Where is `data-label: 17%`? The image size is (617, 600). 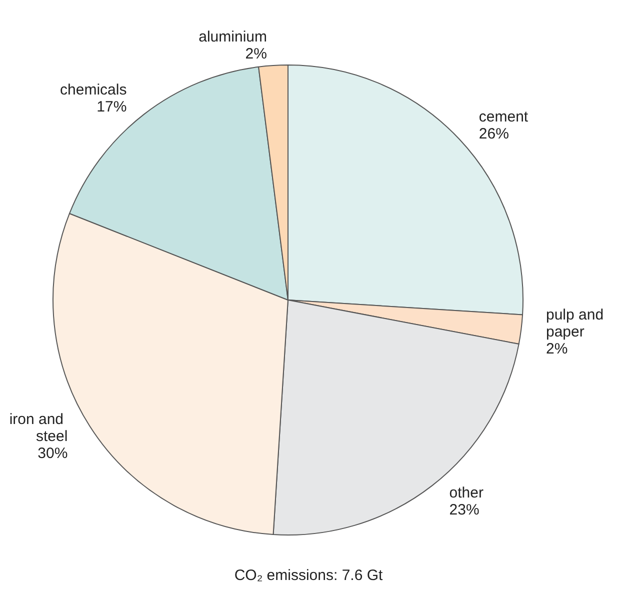
data-label: 17% is located at coordinates (111, 107).